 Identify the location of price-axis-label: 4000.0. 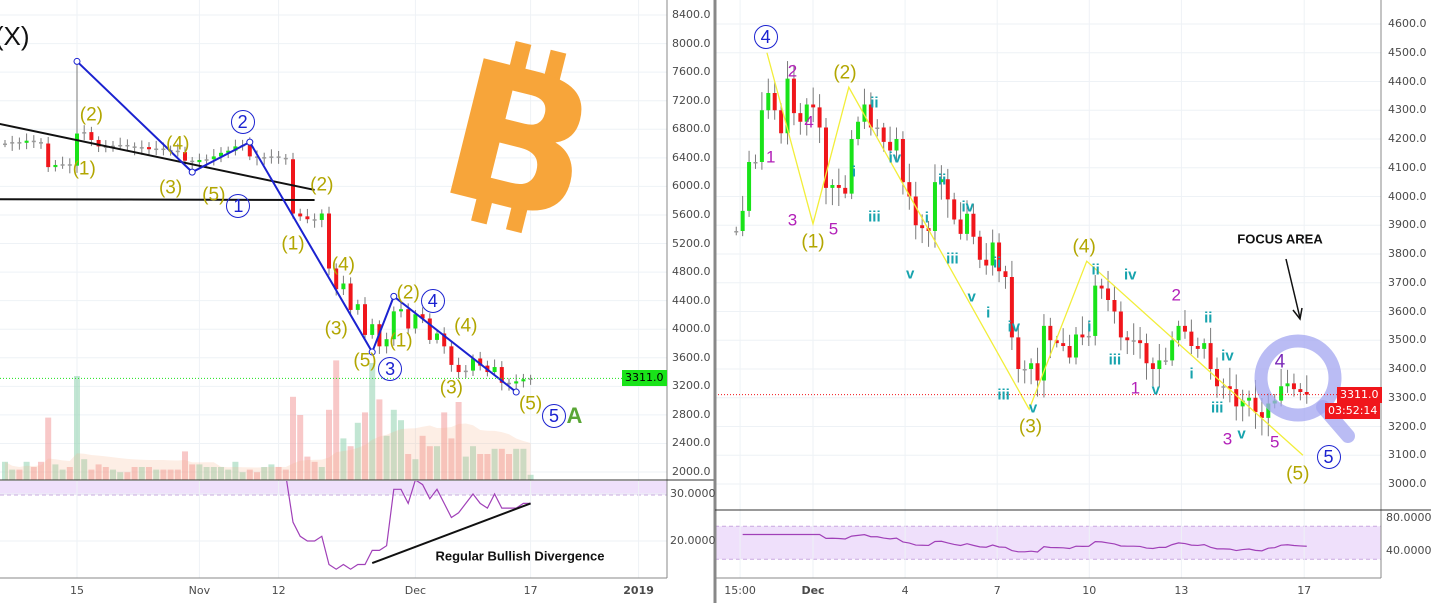
(691, 329).